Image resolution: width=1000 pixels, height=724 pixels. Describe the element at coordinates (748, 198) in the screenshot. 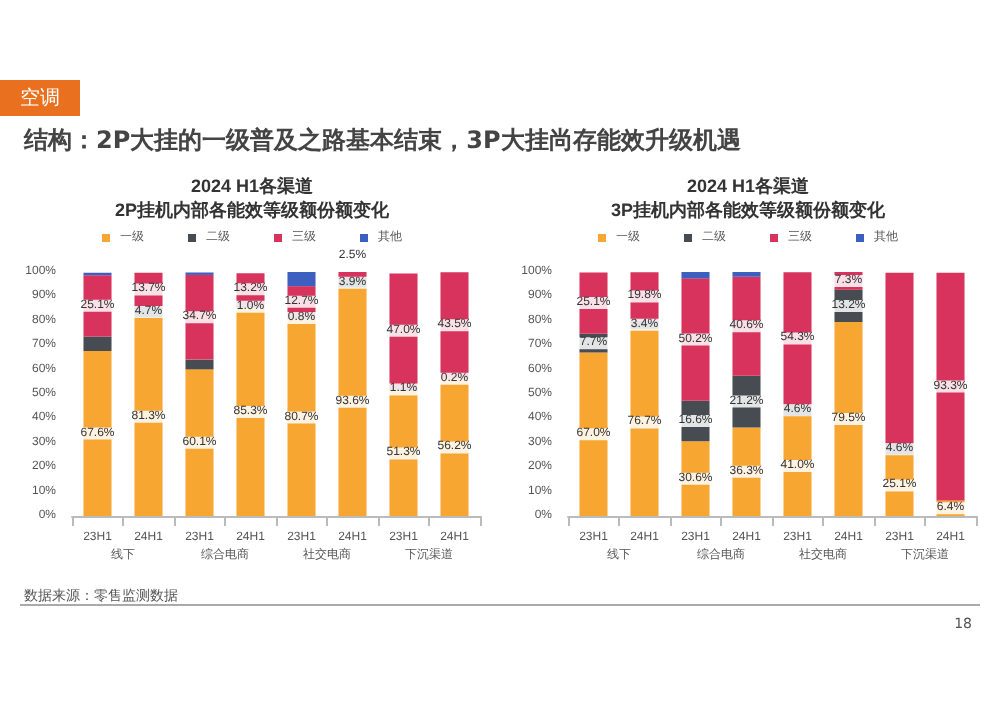

I see `chart-title: 2024 H1各渠道 3P挂机内部各能效等级额份额变化` at that location.